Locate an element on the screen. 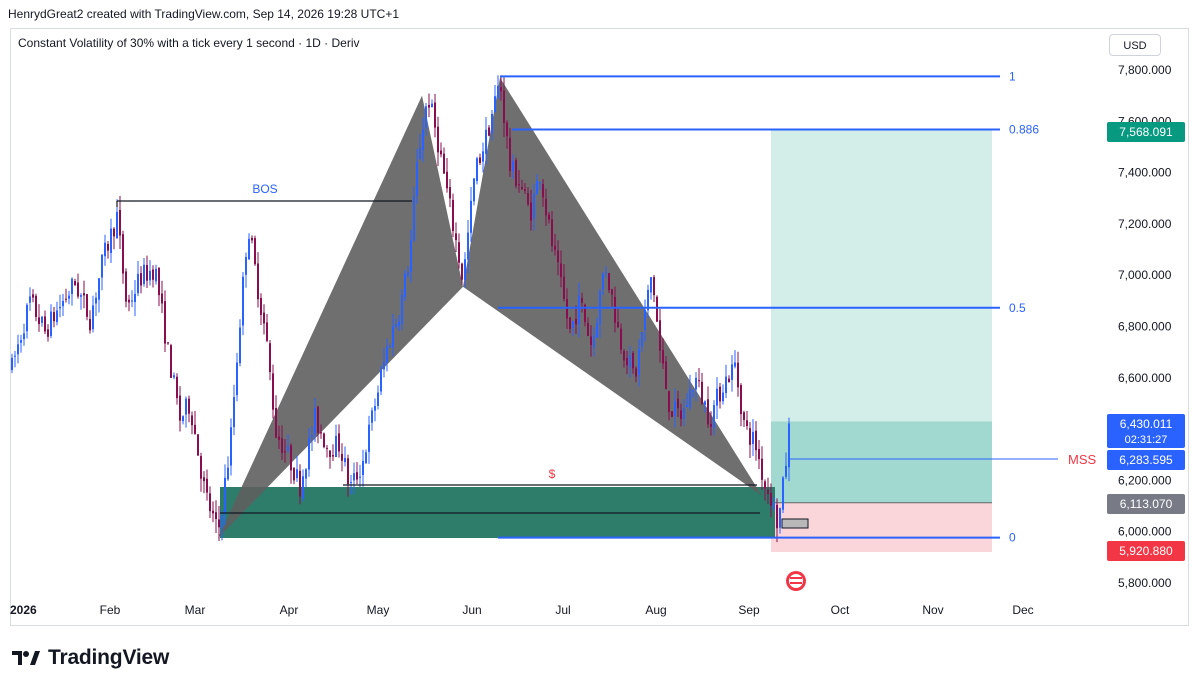 Image resolution: width=1200 pixels, height=689 pixels. tradingview-brand: TradingView is located at coordinates (90, 658).